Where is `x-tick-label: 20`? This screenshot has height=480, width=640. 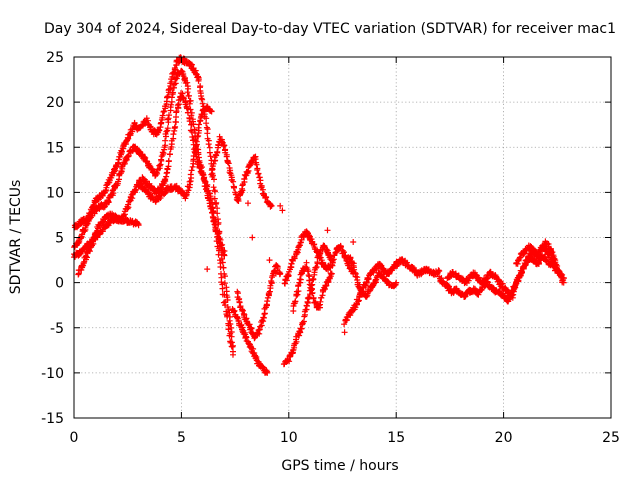
x-tick-label: 20 is located at coordinates (504, 438).